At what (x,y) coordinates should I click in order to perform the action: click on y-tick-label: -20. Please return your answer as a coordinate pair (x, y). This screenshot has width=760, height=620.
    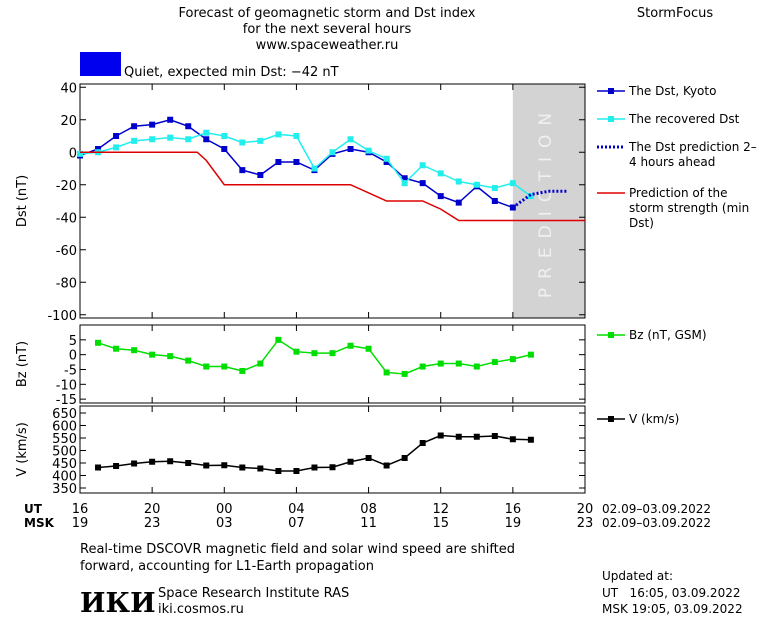
    Looking at the image, I should click on (66, 186).